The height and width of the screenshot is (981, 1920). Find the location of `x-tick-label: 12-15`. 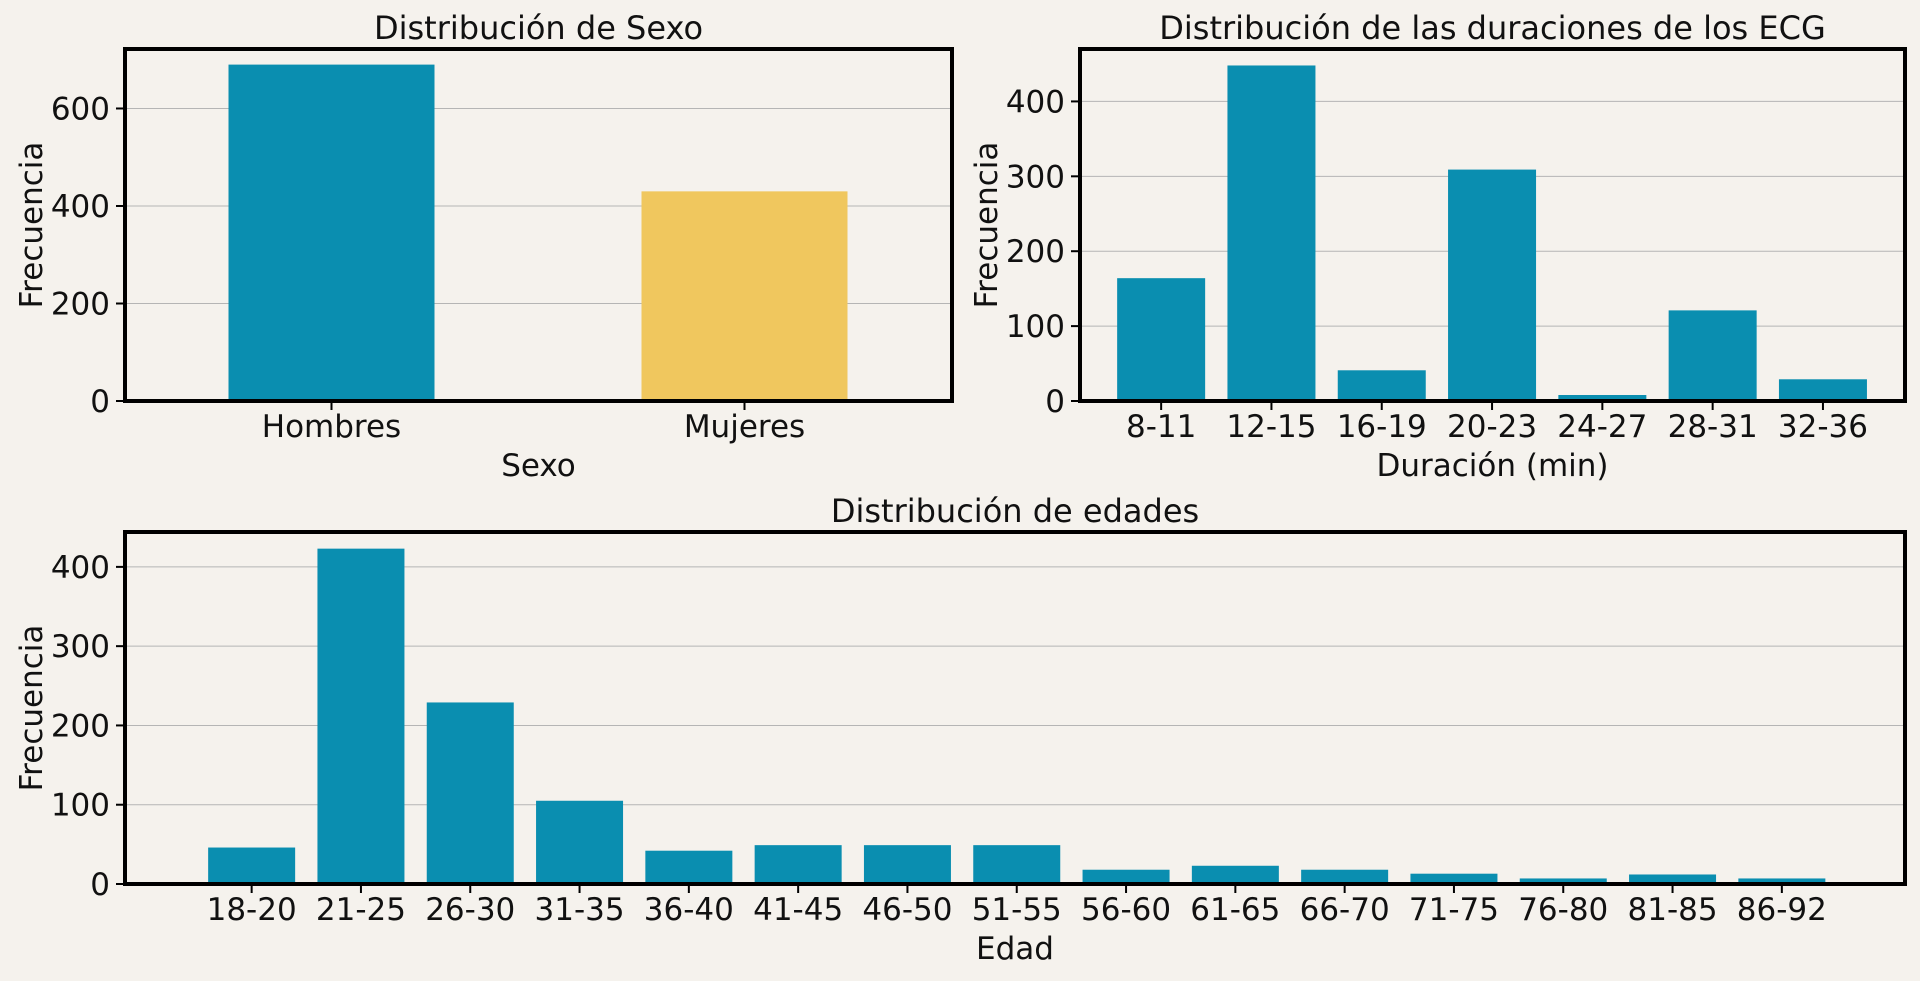

x-tick-label: 12-15 is located at coordinates (1271, 427).